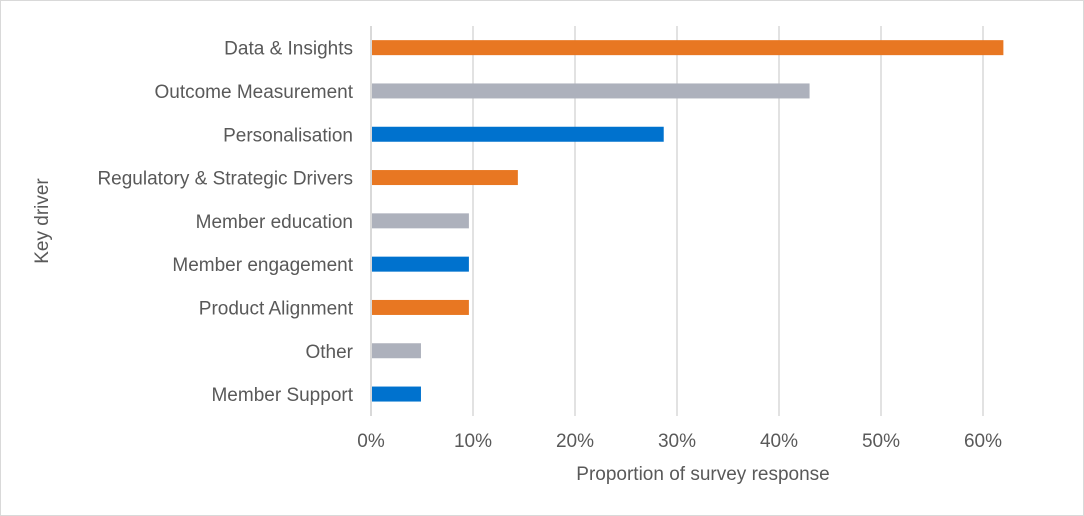 This screenshot has width=1084, height=516. I want to click on category-label: Regulatory & Strategic Drivers, so click(225, 179).